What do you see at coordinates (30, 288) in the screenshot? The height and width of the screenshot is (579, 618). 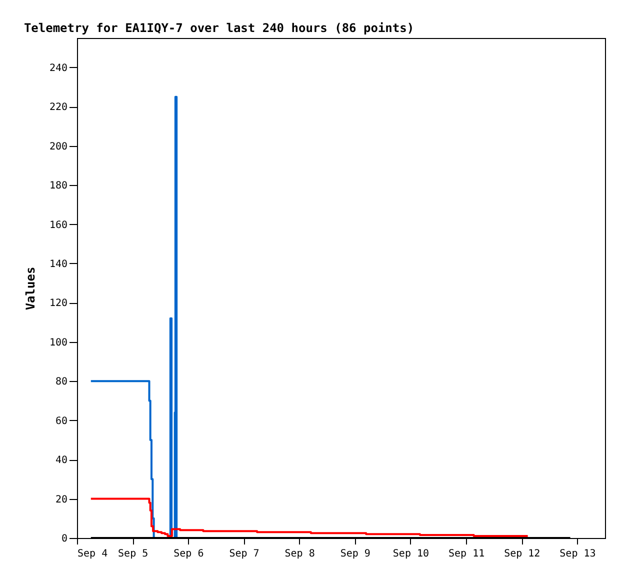 I see `y-axis-title: Values` at bounding box center [30, 288].